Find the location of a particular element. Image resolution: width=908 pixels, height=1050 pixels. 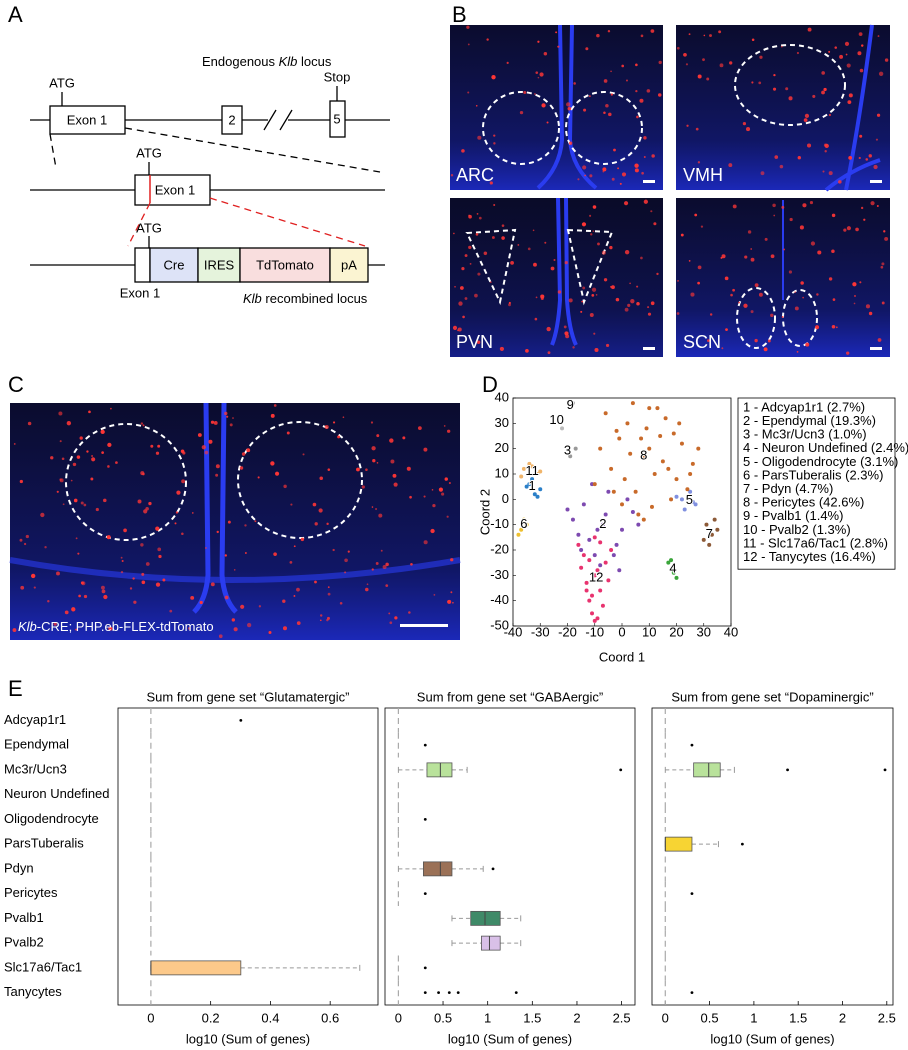

y-tick-label: 0 is located at coordinates (505, 498).